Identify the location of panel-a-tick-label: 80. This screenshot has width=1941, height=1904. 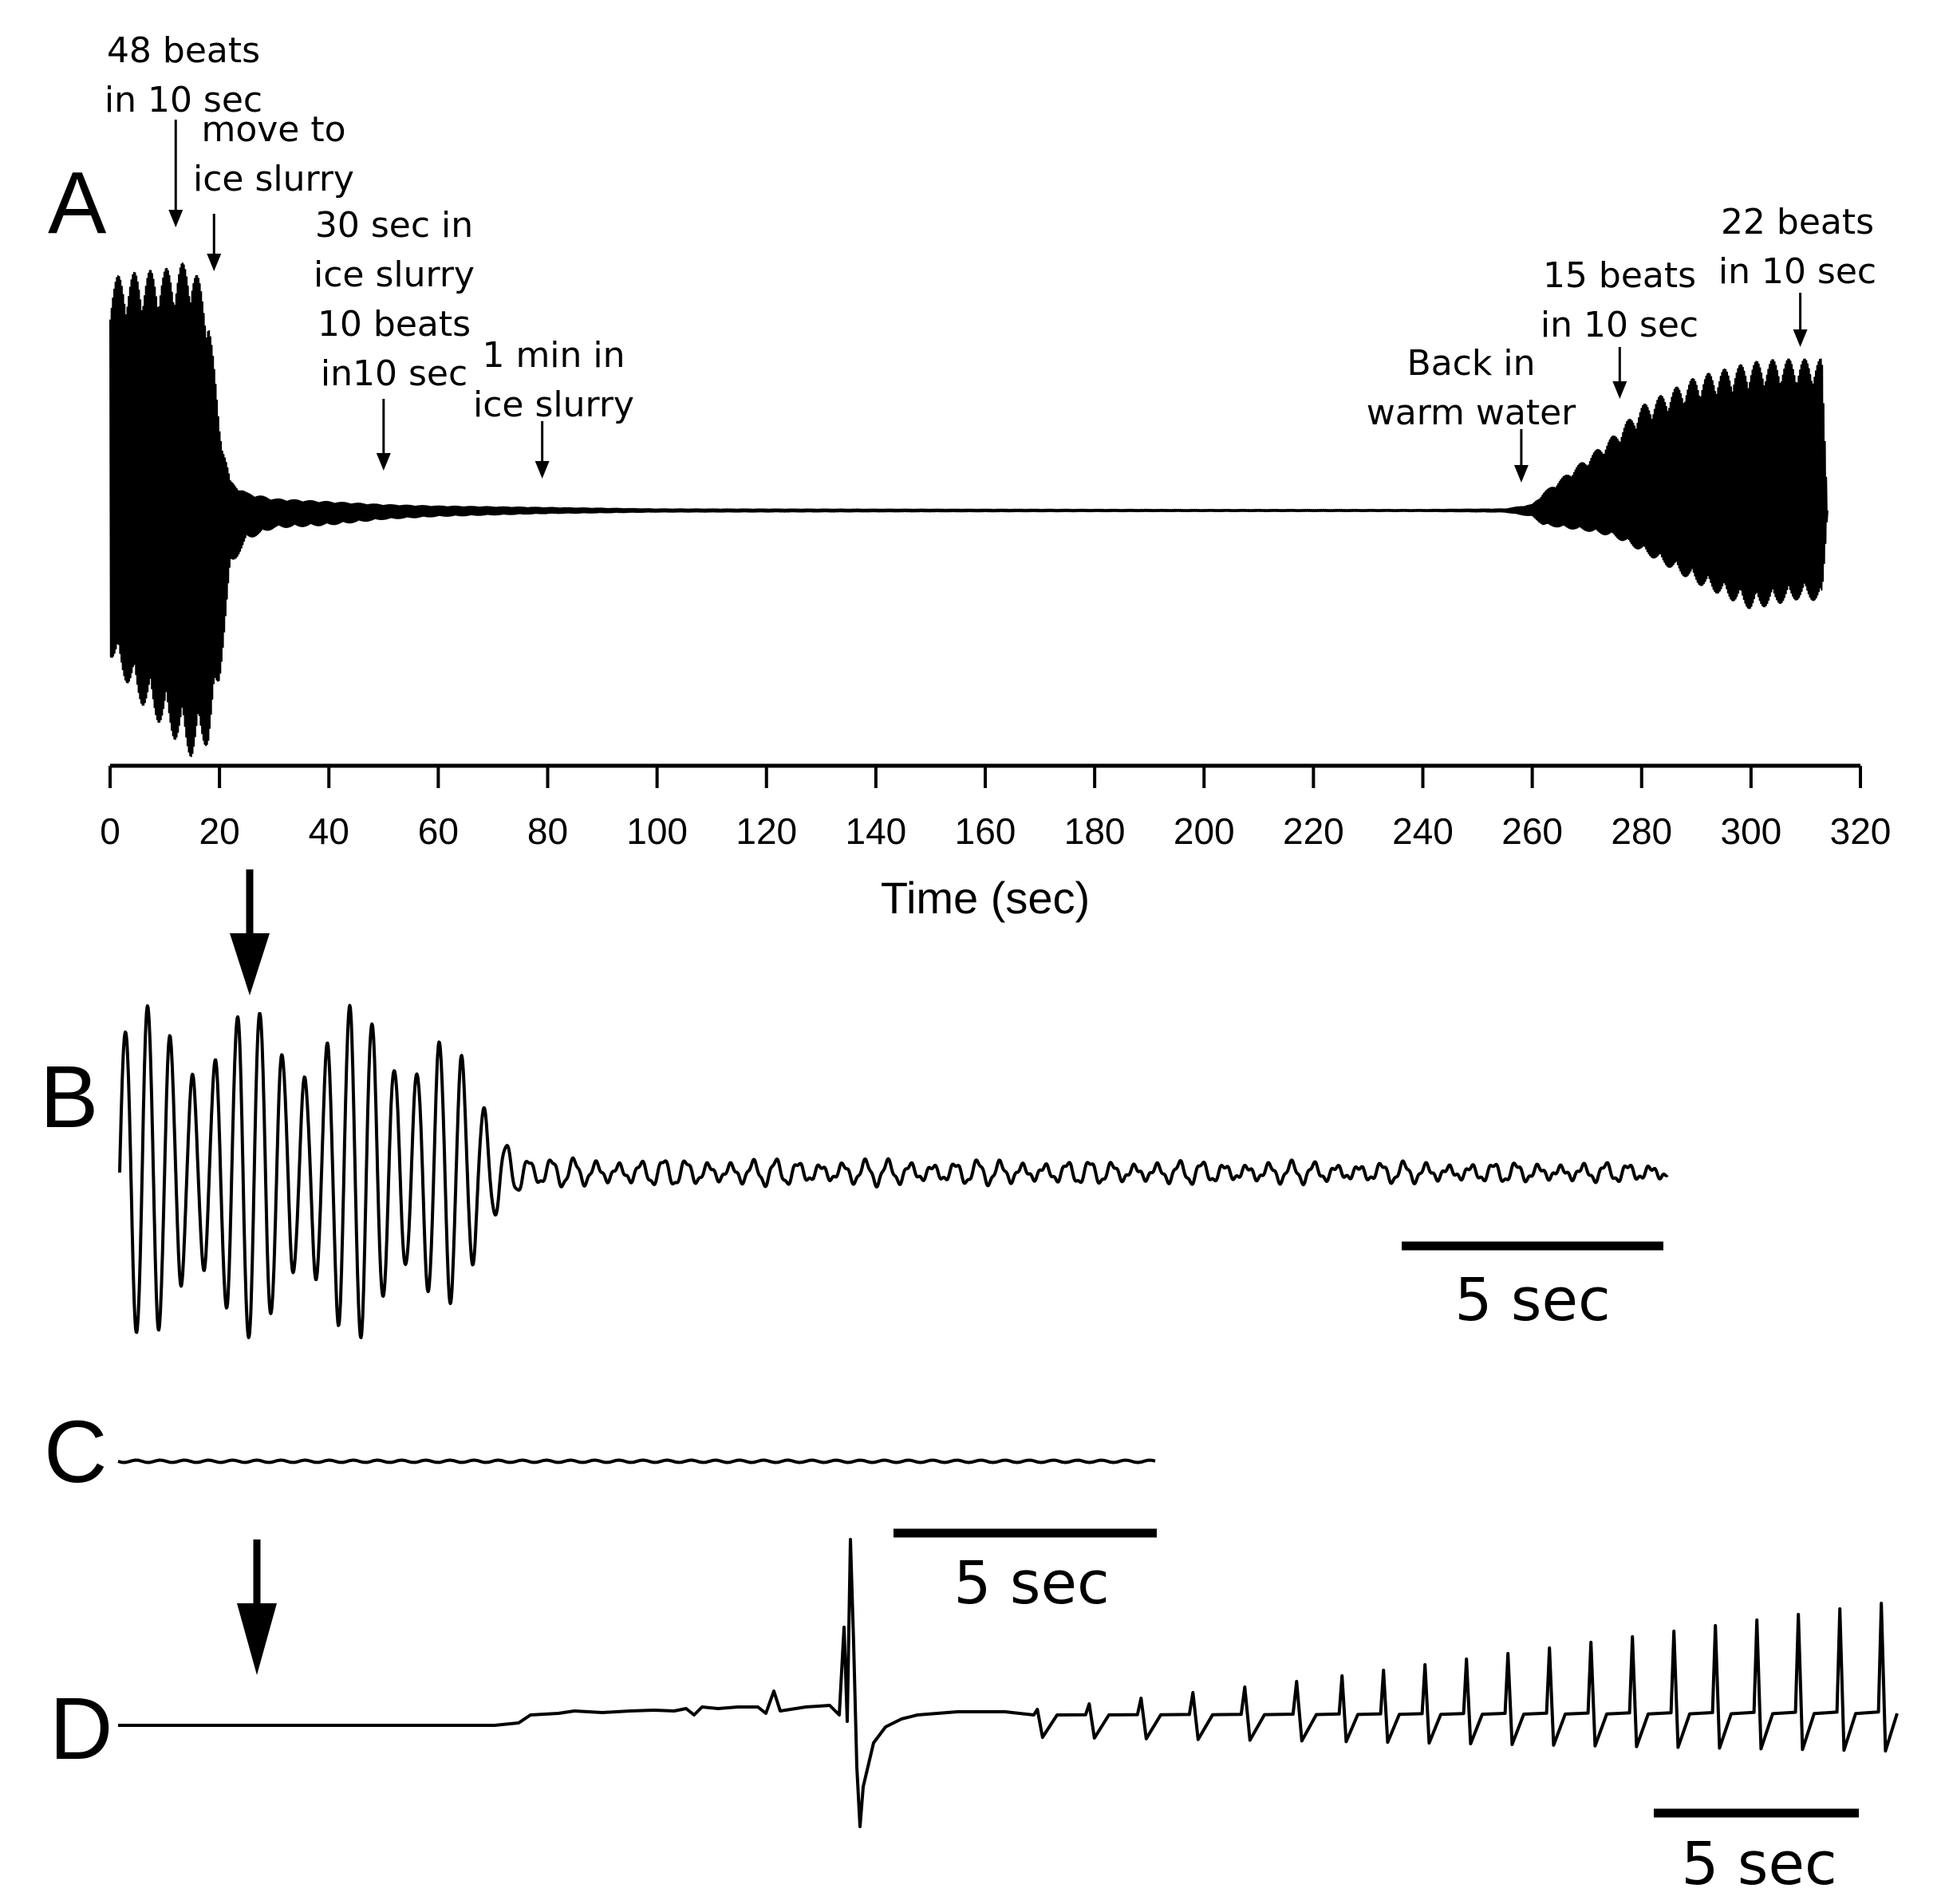
(547, 831).